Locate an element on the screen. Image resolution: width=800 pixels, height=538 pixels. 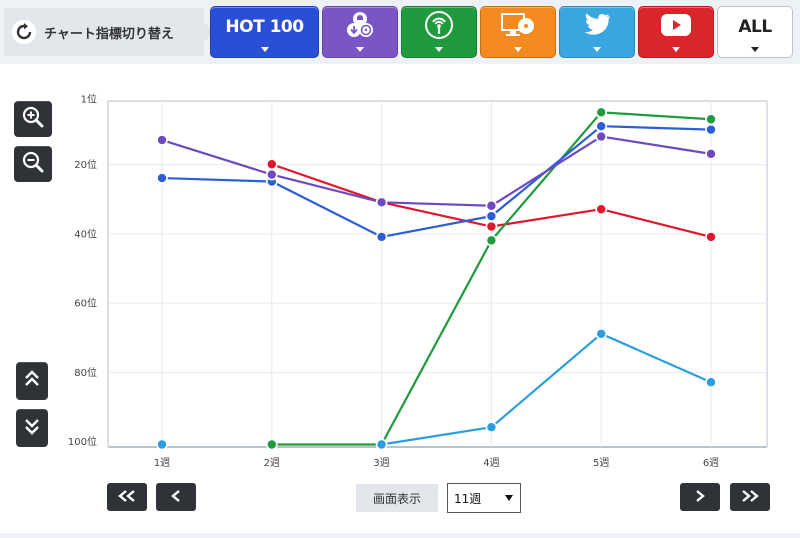
youtube-button is located at coordinates (676, 32).